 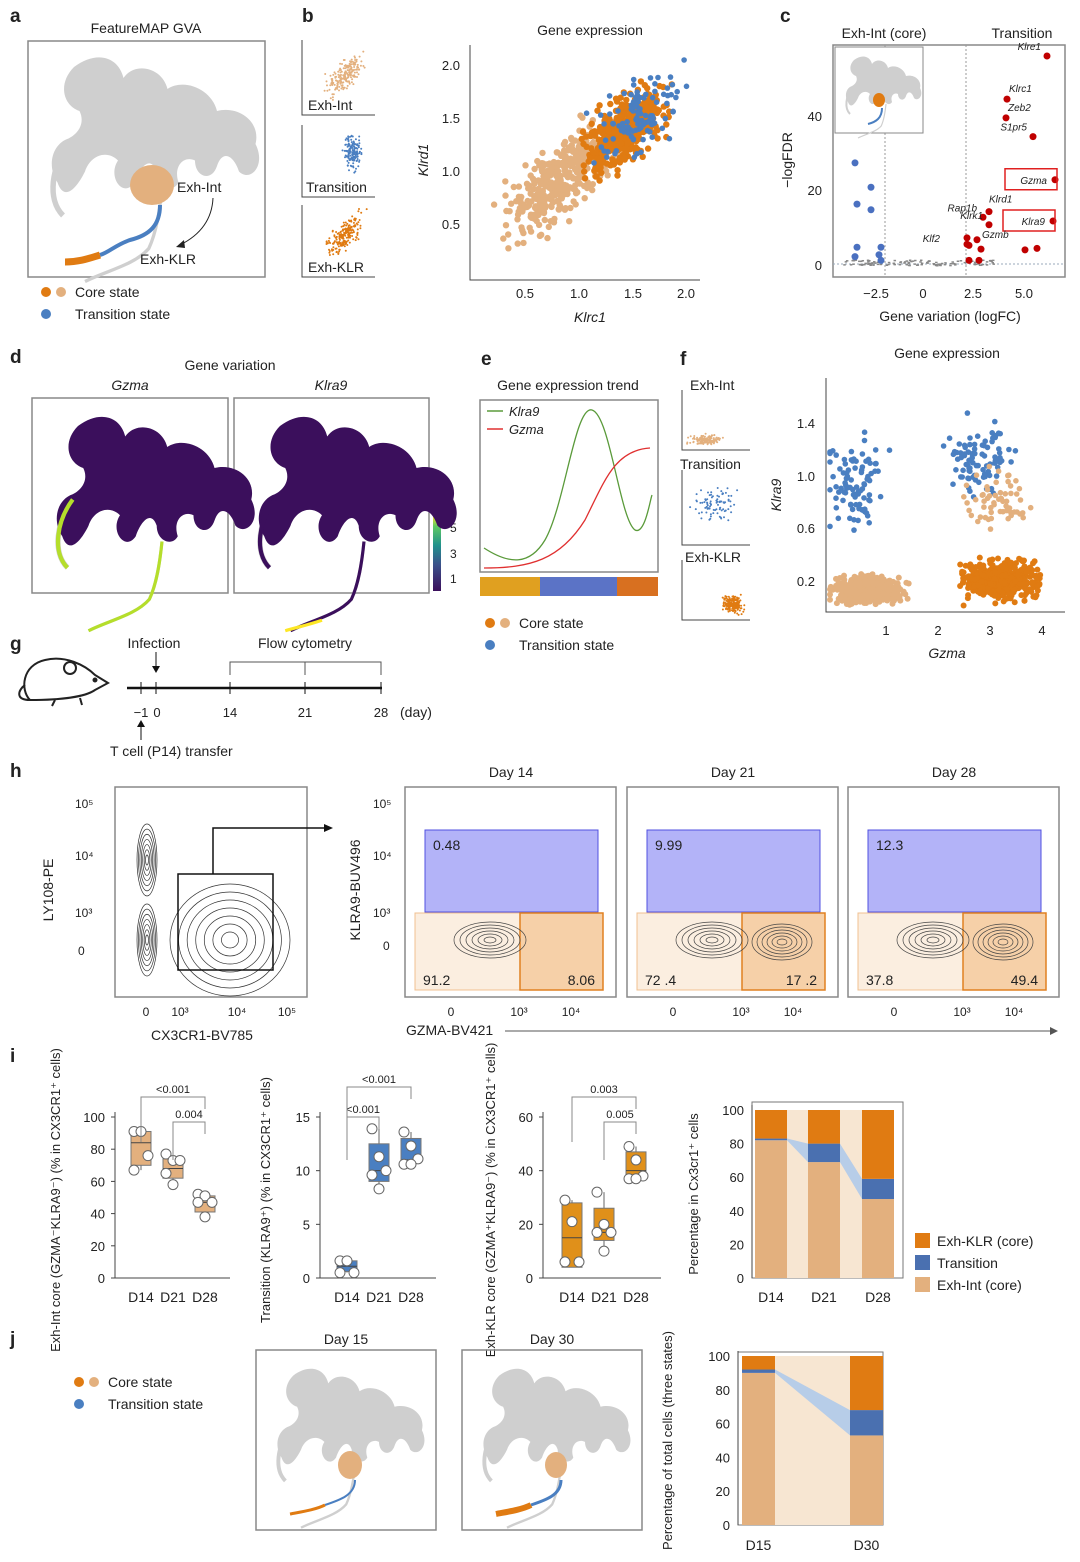 I want to click on x-tick: 10⁴, so click(x=1014, y=1012).